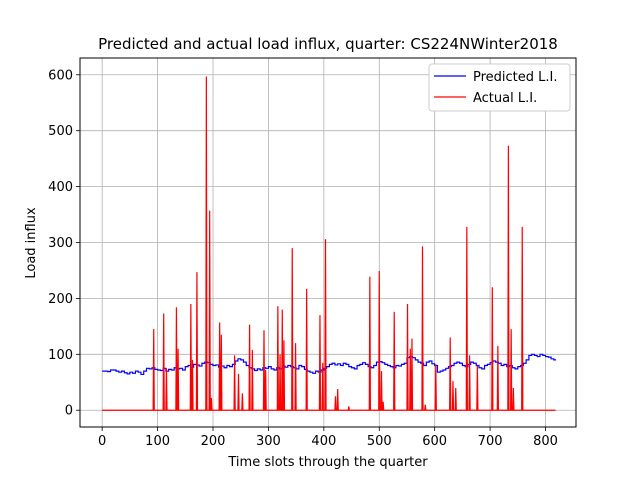  I want to click on y-tick-label: 0, so click(69, 411).